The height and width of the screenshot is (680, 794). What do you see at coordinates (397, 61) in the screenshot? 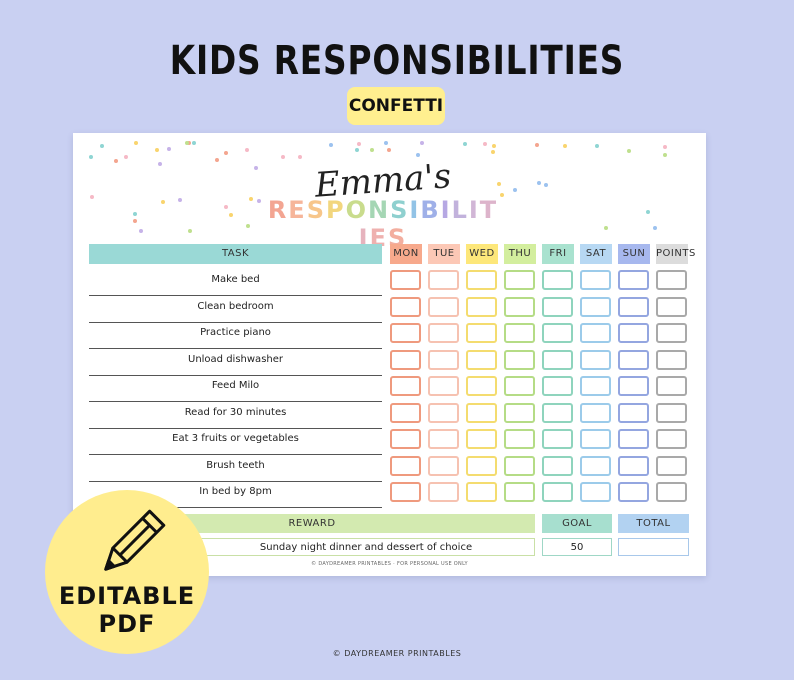
I see `product-title: KIDS RESPONSIBILITIES` at bounding box center [397, 61].